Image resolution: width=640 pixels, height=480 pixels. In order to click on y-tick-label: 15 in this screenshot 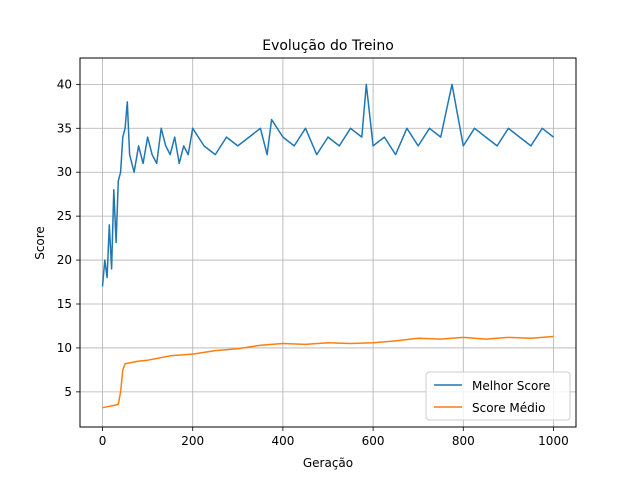, I will do `click(64, 304)`.